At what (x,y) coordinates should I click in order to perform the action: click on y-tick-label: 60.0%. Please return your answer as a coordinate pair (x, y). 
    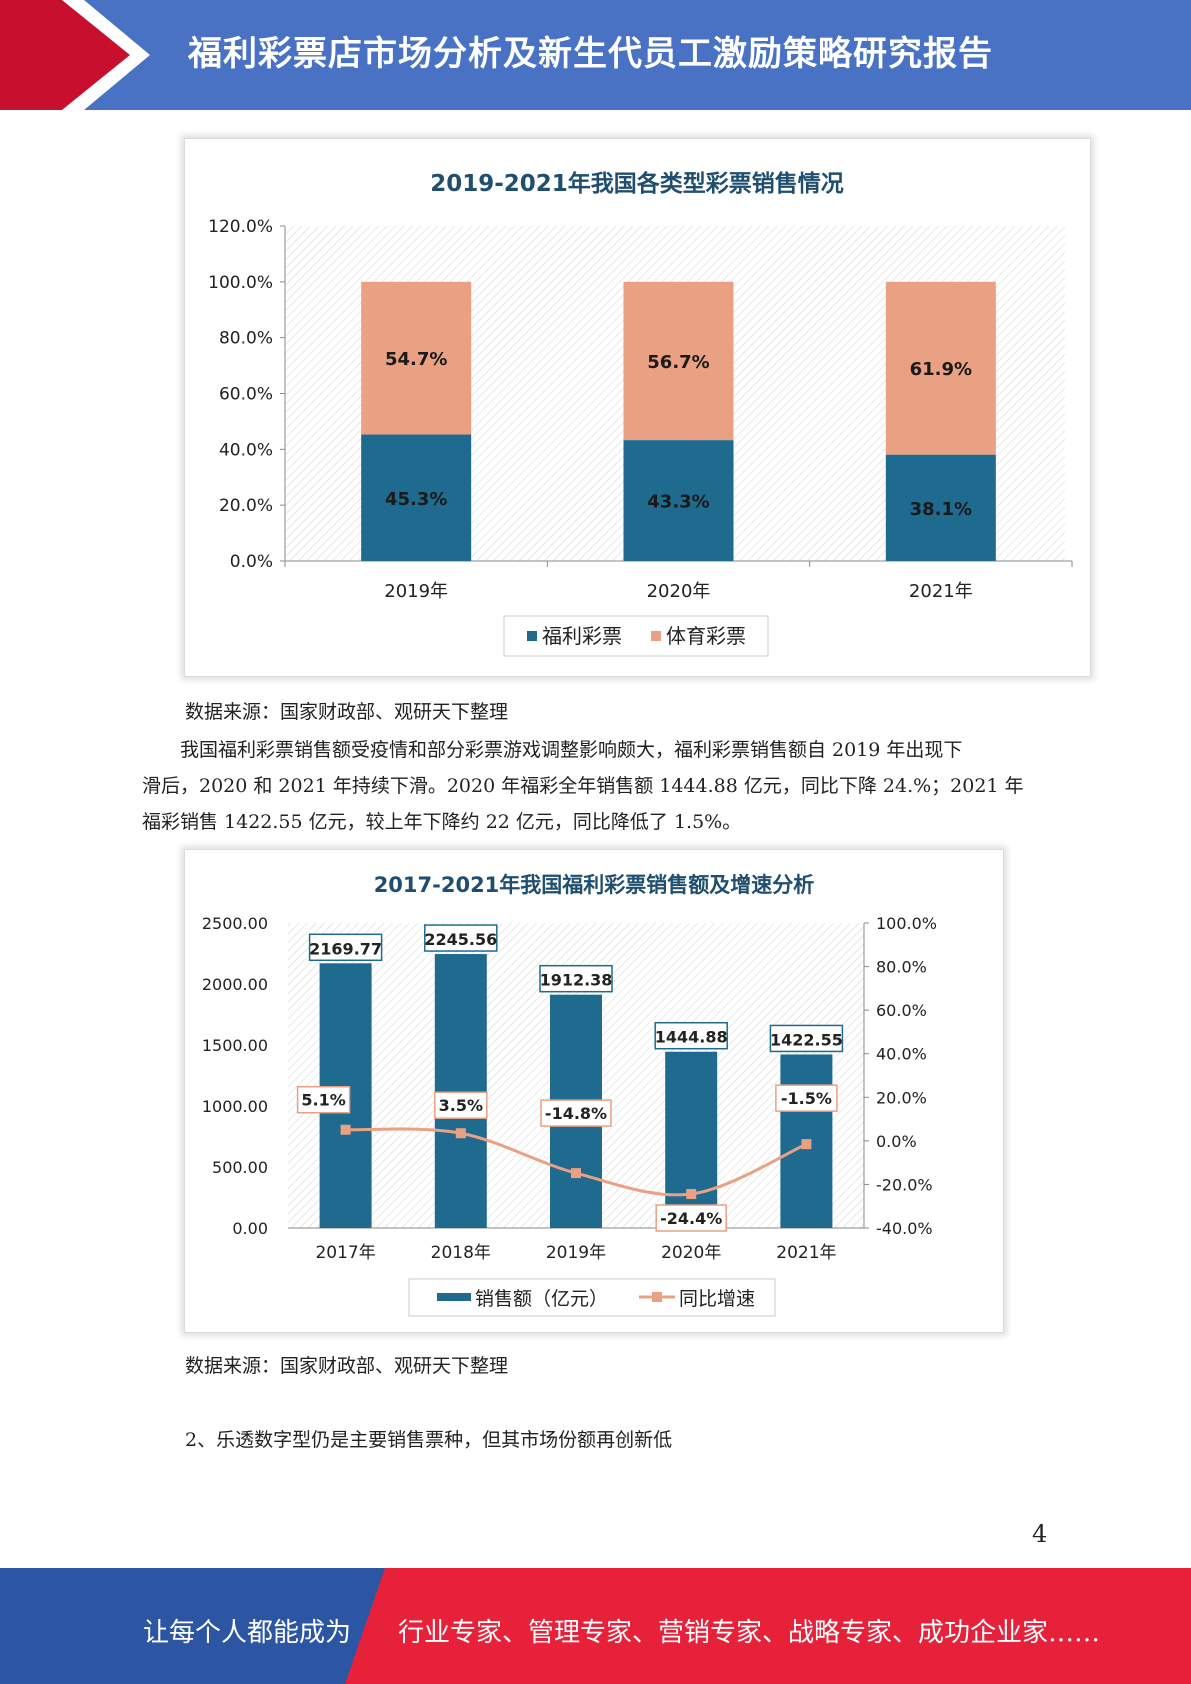
    Looking at the image, I should click on (246, 395).